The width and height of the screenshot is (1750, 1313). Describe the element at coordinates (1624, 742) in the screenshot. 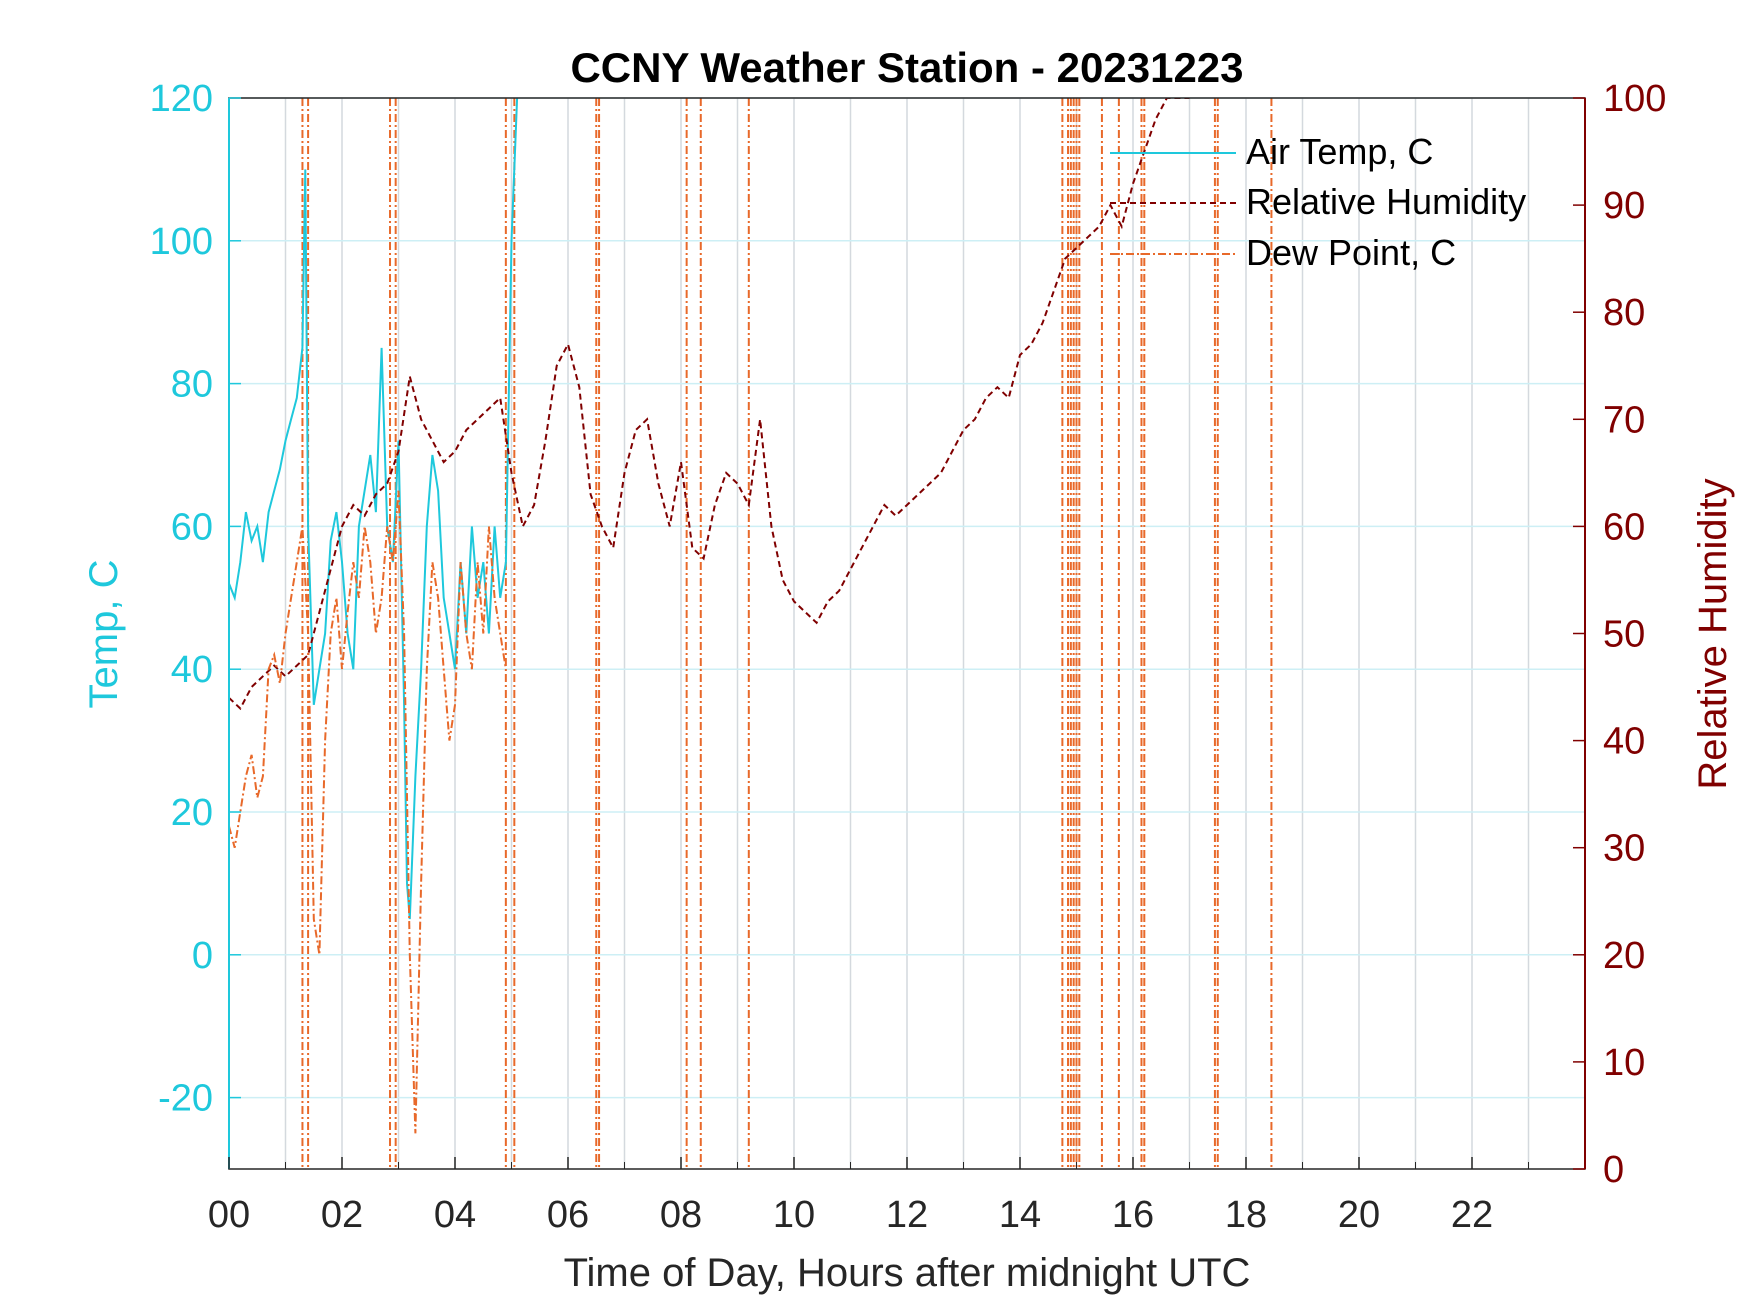

I see `y-right-tick-label: 40` at that location.